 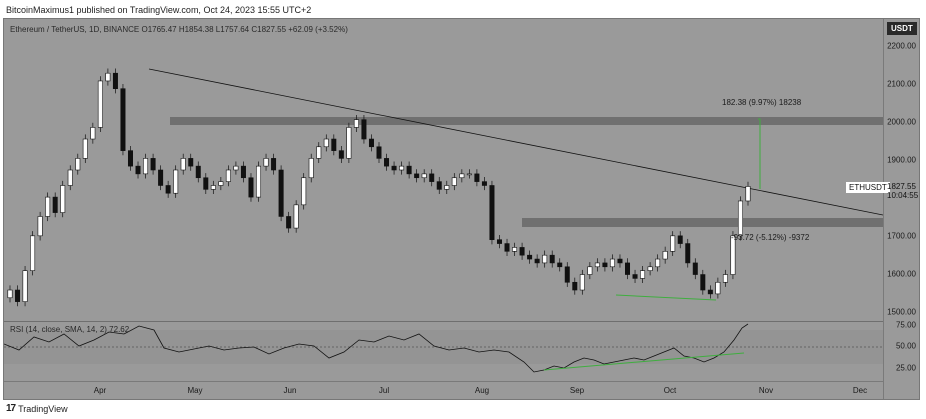 What do you see at coordinates (577, 390) in the screenshot?
I see `month-sep: Sep` at bounding box center [577, 390].